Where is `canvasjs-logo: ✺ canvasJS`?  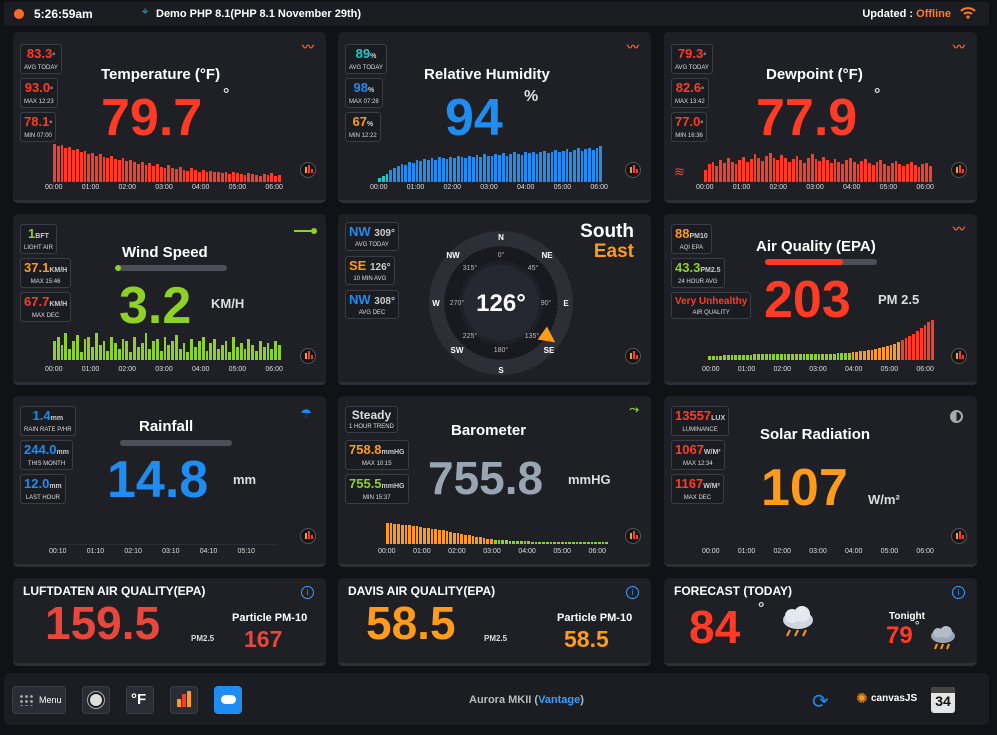
canvasjs-logo: ✺ canvasJS is located at coordinates (886, 699).